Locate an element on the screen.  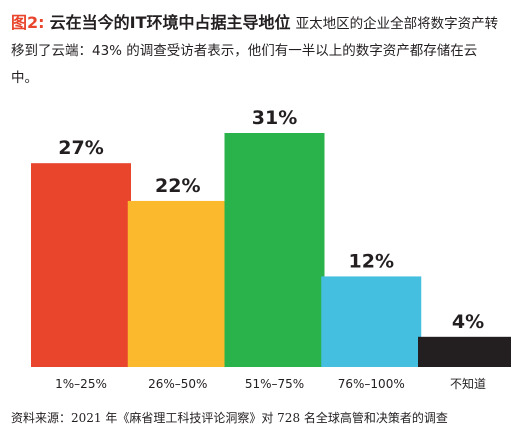
category-label-3: 76%–100% is located at coordinates (371, 384).